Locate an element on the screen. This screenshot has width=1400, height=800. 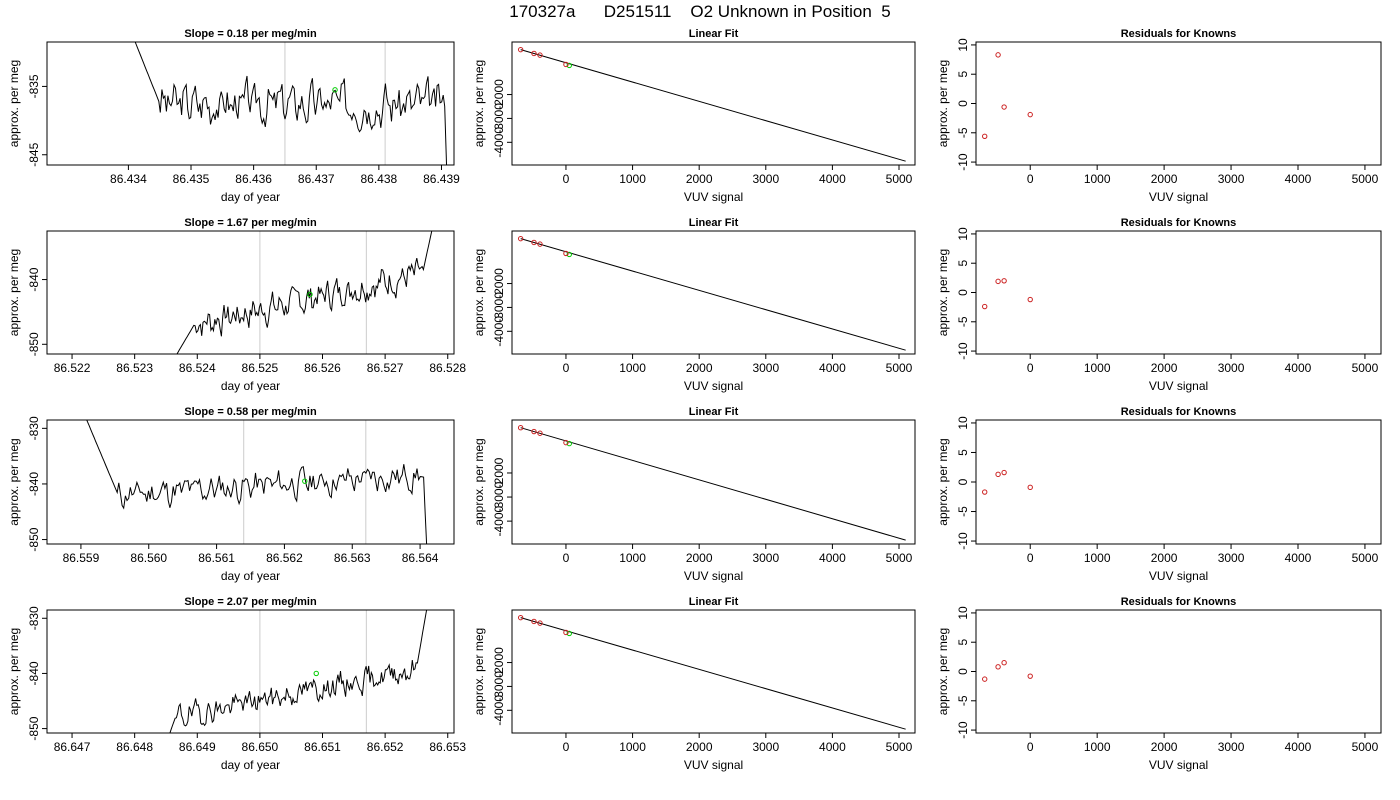
x-tick-label: 86.525 is located at coordinates (260, 368).